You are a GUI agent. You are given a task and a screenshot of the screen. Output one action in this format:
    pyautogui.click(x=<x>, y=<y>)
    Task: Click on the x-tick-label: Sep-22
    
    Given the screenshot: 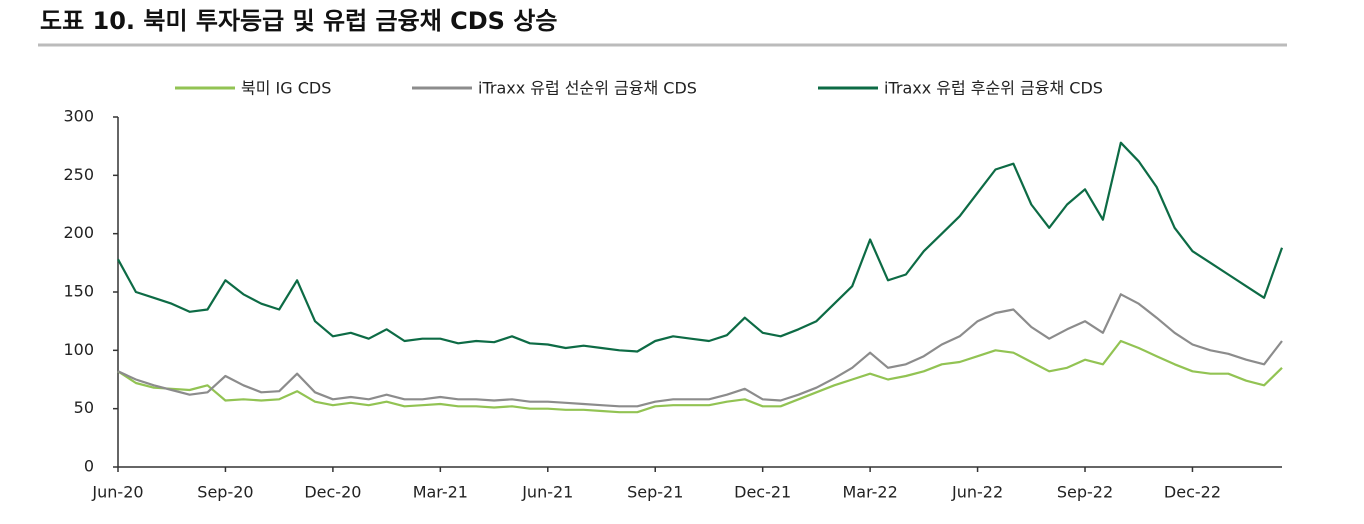 What is the action you would take?
    pyautogui.click(x=1085, y=492)
    